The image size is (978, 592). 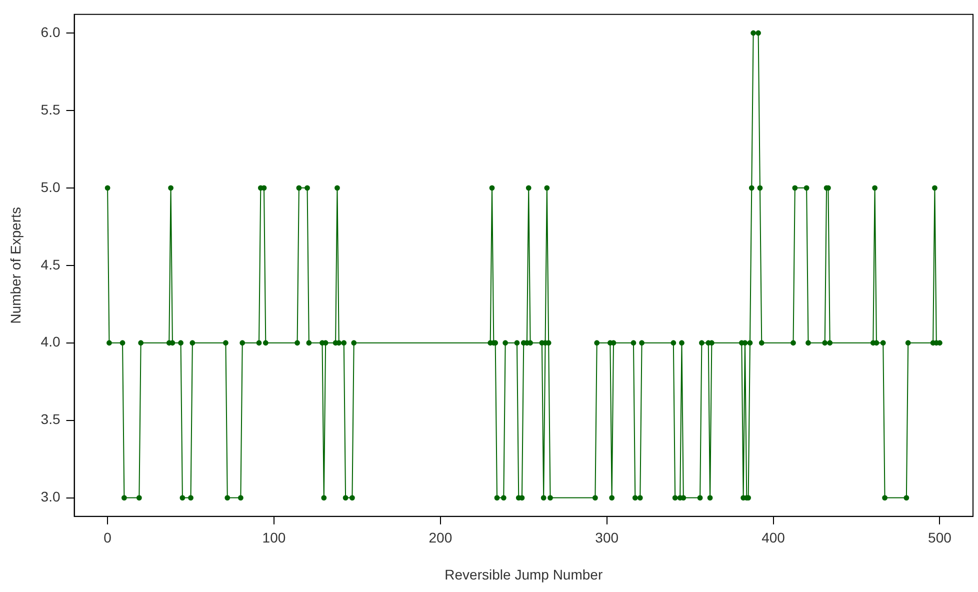 I want to click on y-tick-label: 4.5, so click(x=50, y=264).